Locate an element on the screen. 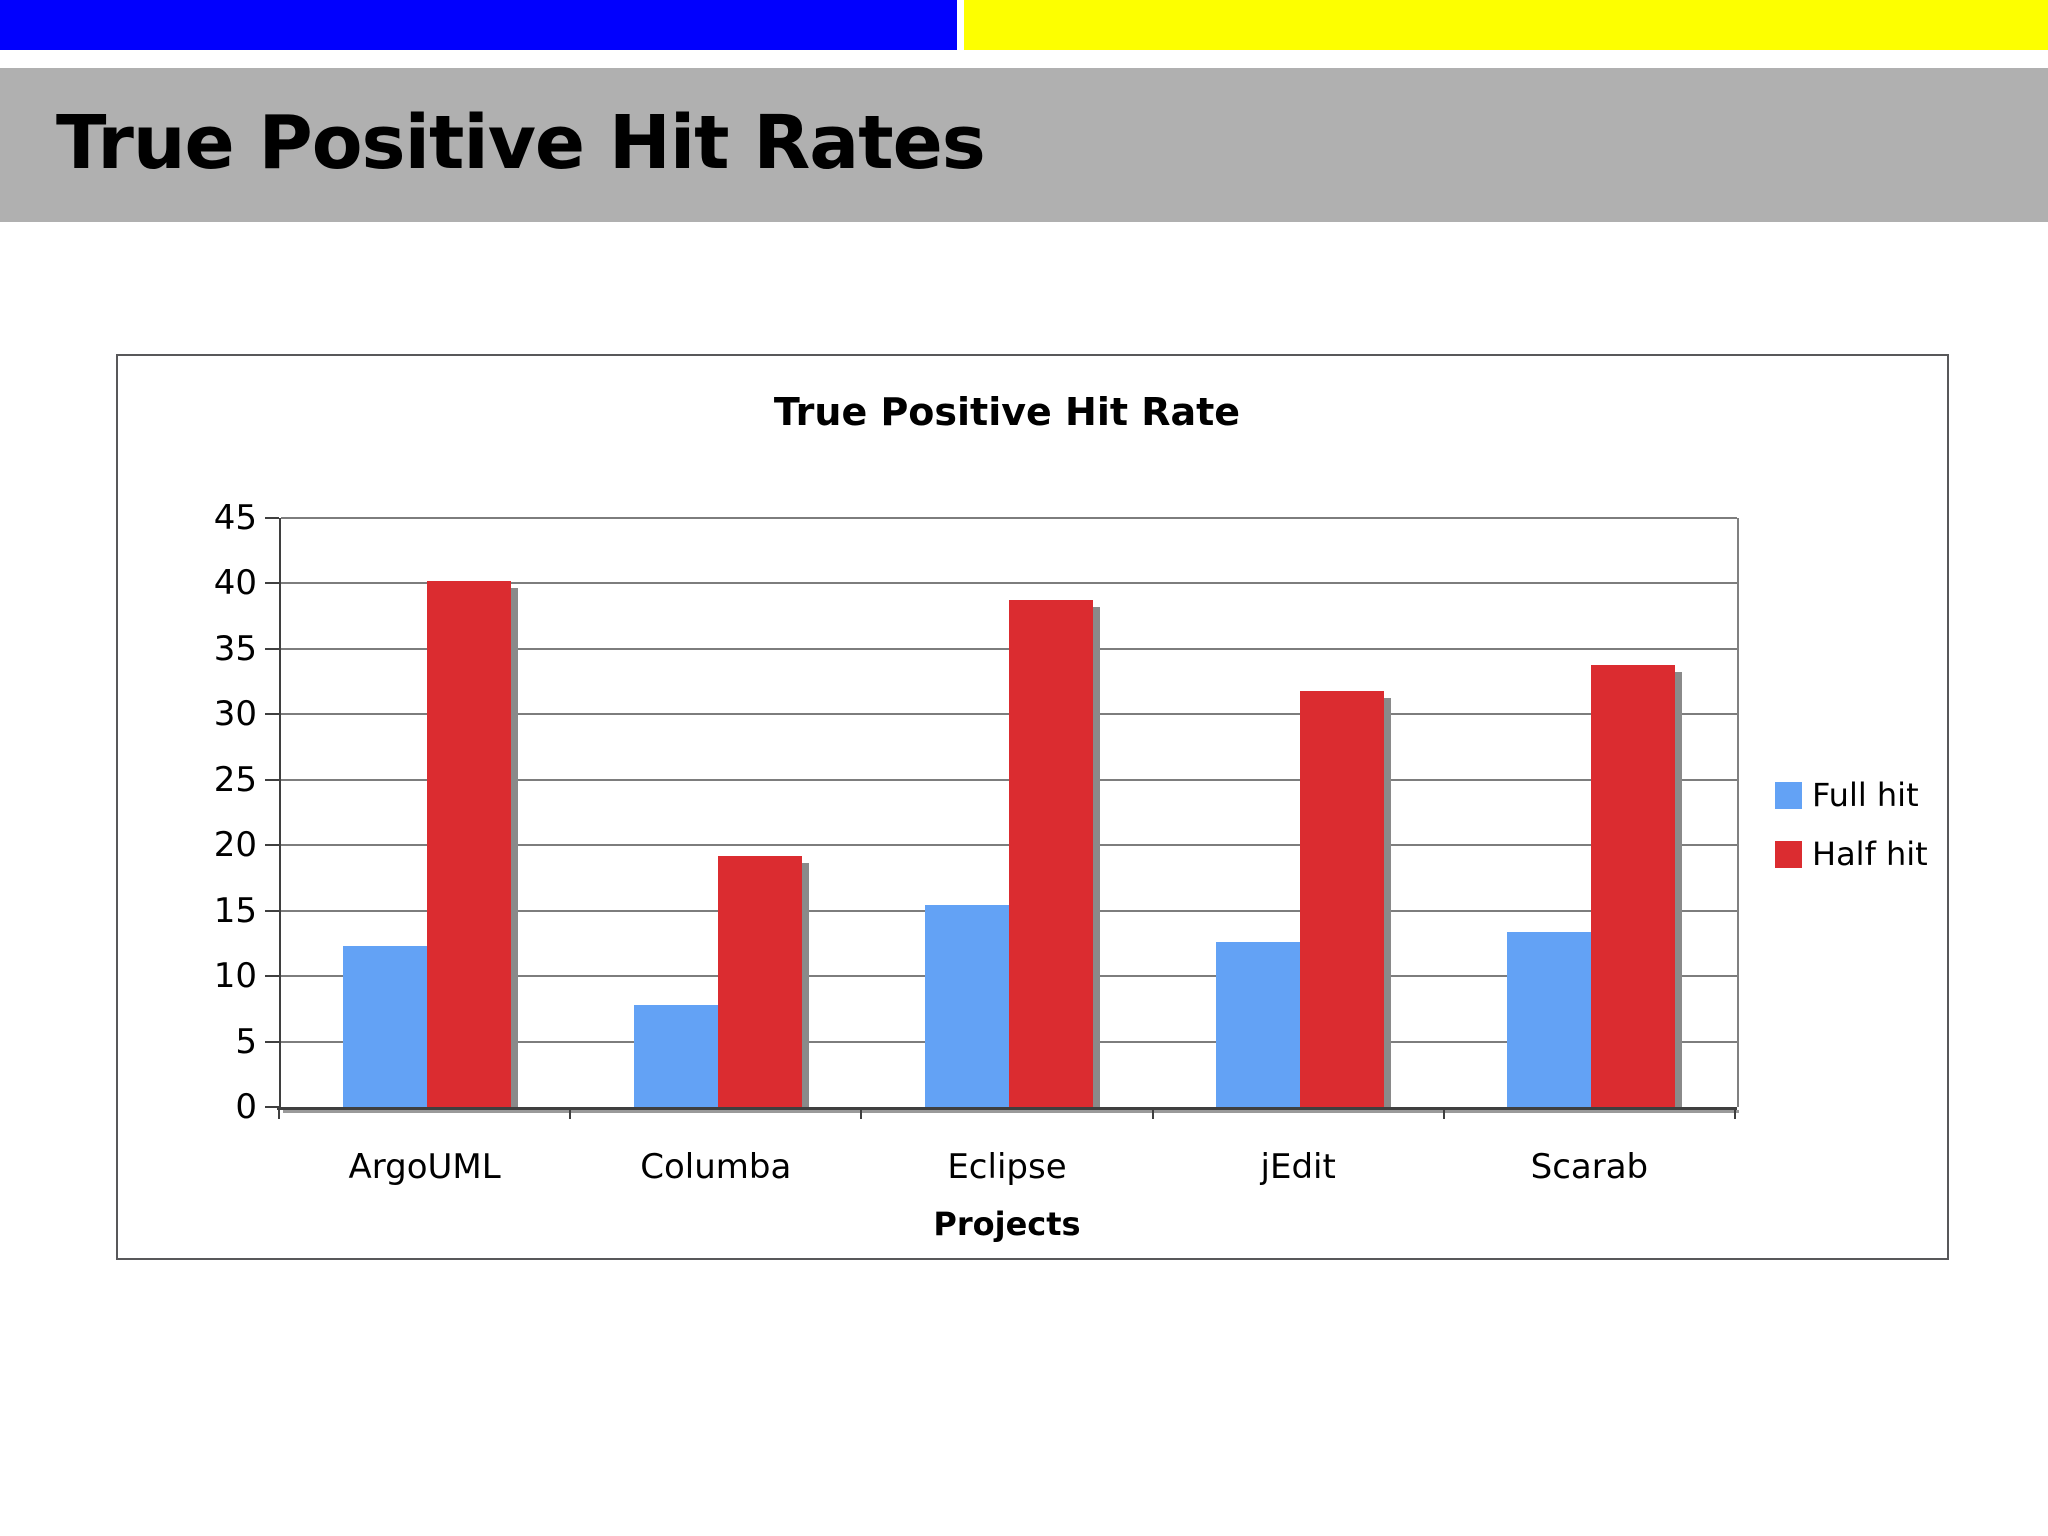 The width and height of the screenshot is (2048, 1536). bar-half-hit-scarab is located at coordinates (1637, 886).